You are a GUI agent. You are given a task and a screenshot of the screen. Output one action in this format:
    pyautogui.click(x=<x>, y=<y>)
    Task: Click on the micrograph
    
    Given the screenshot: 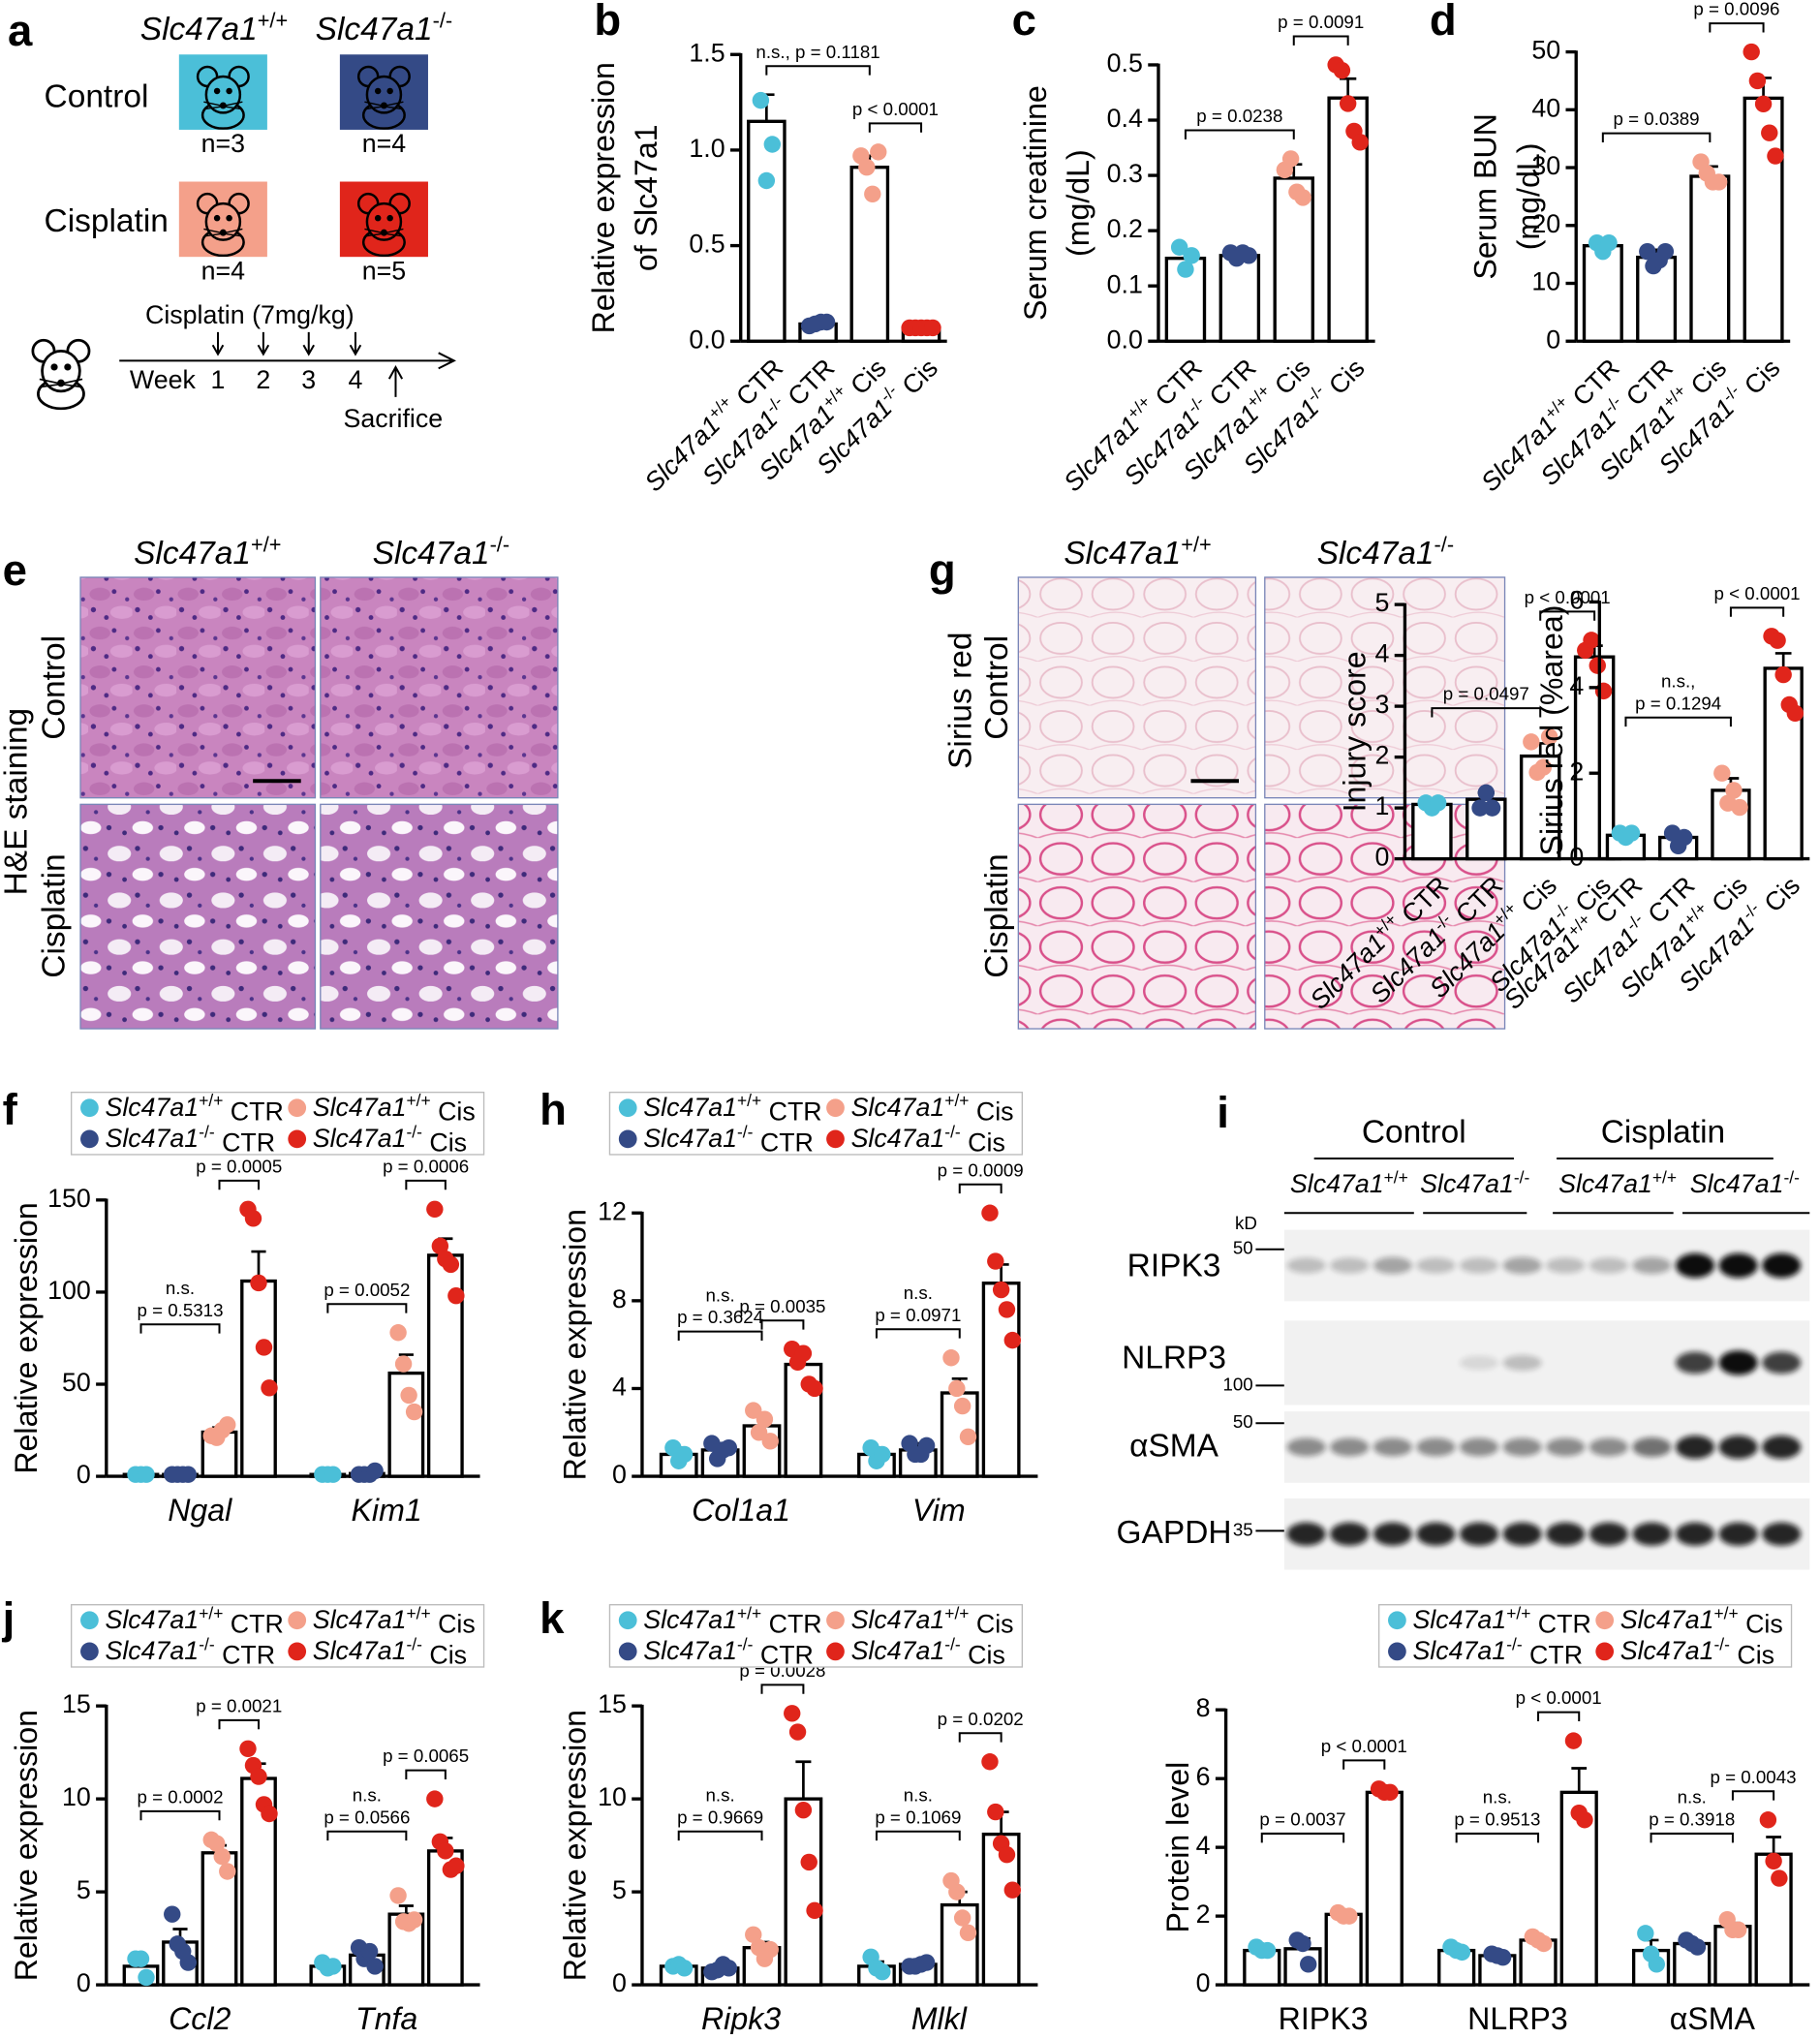 What is the action you would take?
    pyautogui.click(x=1136, y=917)
    